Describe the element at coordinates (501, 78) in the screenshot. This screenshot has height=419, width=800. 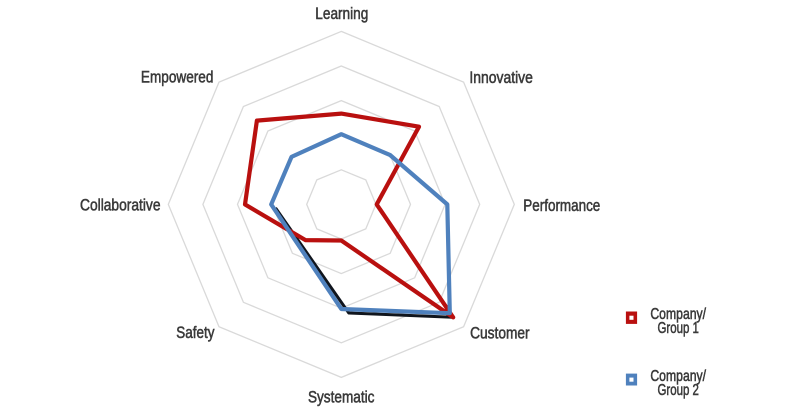
I see `svg-text: Innovative` at that location.